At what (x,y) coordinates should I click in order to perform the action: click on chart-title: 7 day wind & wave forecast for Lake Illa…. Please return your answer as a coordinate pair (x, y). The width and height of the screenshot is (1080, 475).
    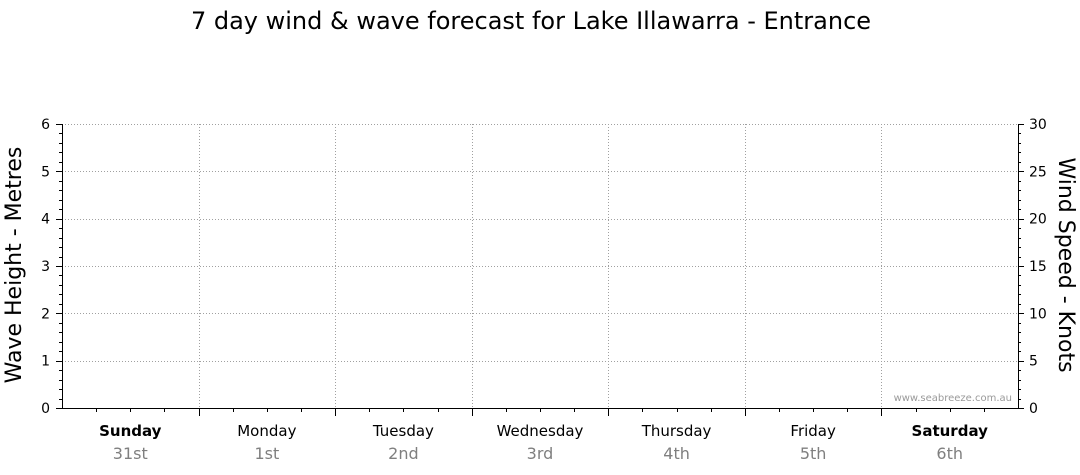
    Looking at the image, I should click on (531, 21).